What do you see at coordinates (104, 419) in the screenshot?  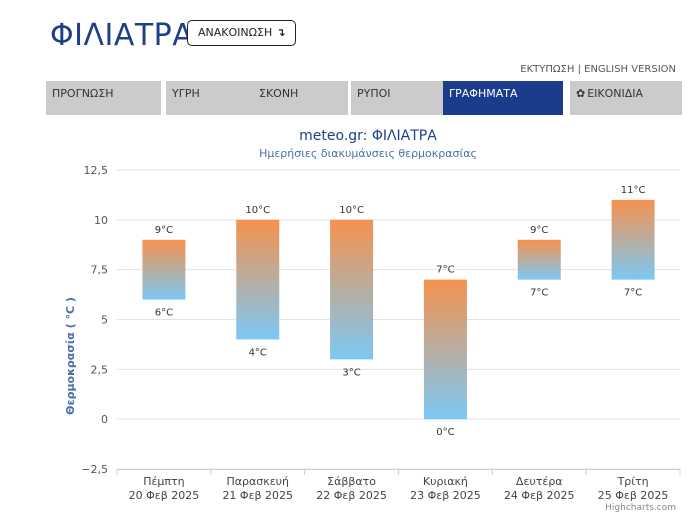 I see `y-tick-label: 0` at bounding box center [104, 419].